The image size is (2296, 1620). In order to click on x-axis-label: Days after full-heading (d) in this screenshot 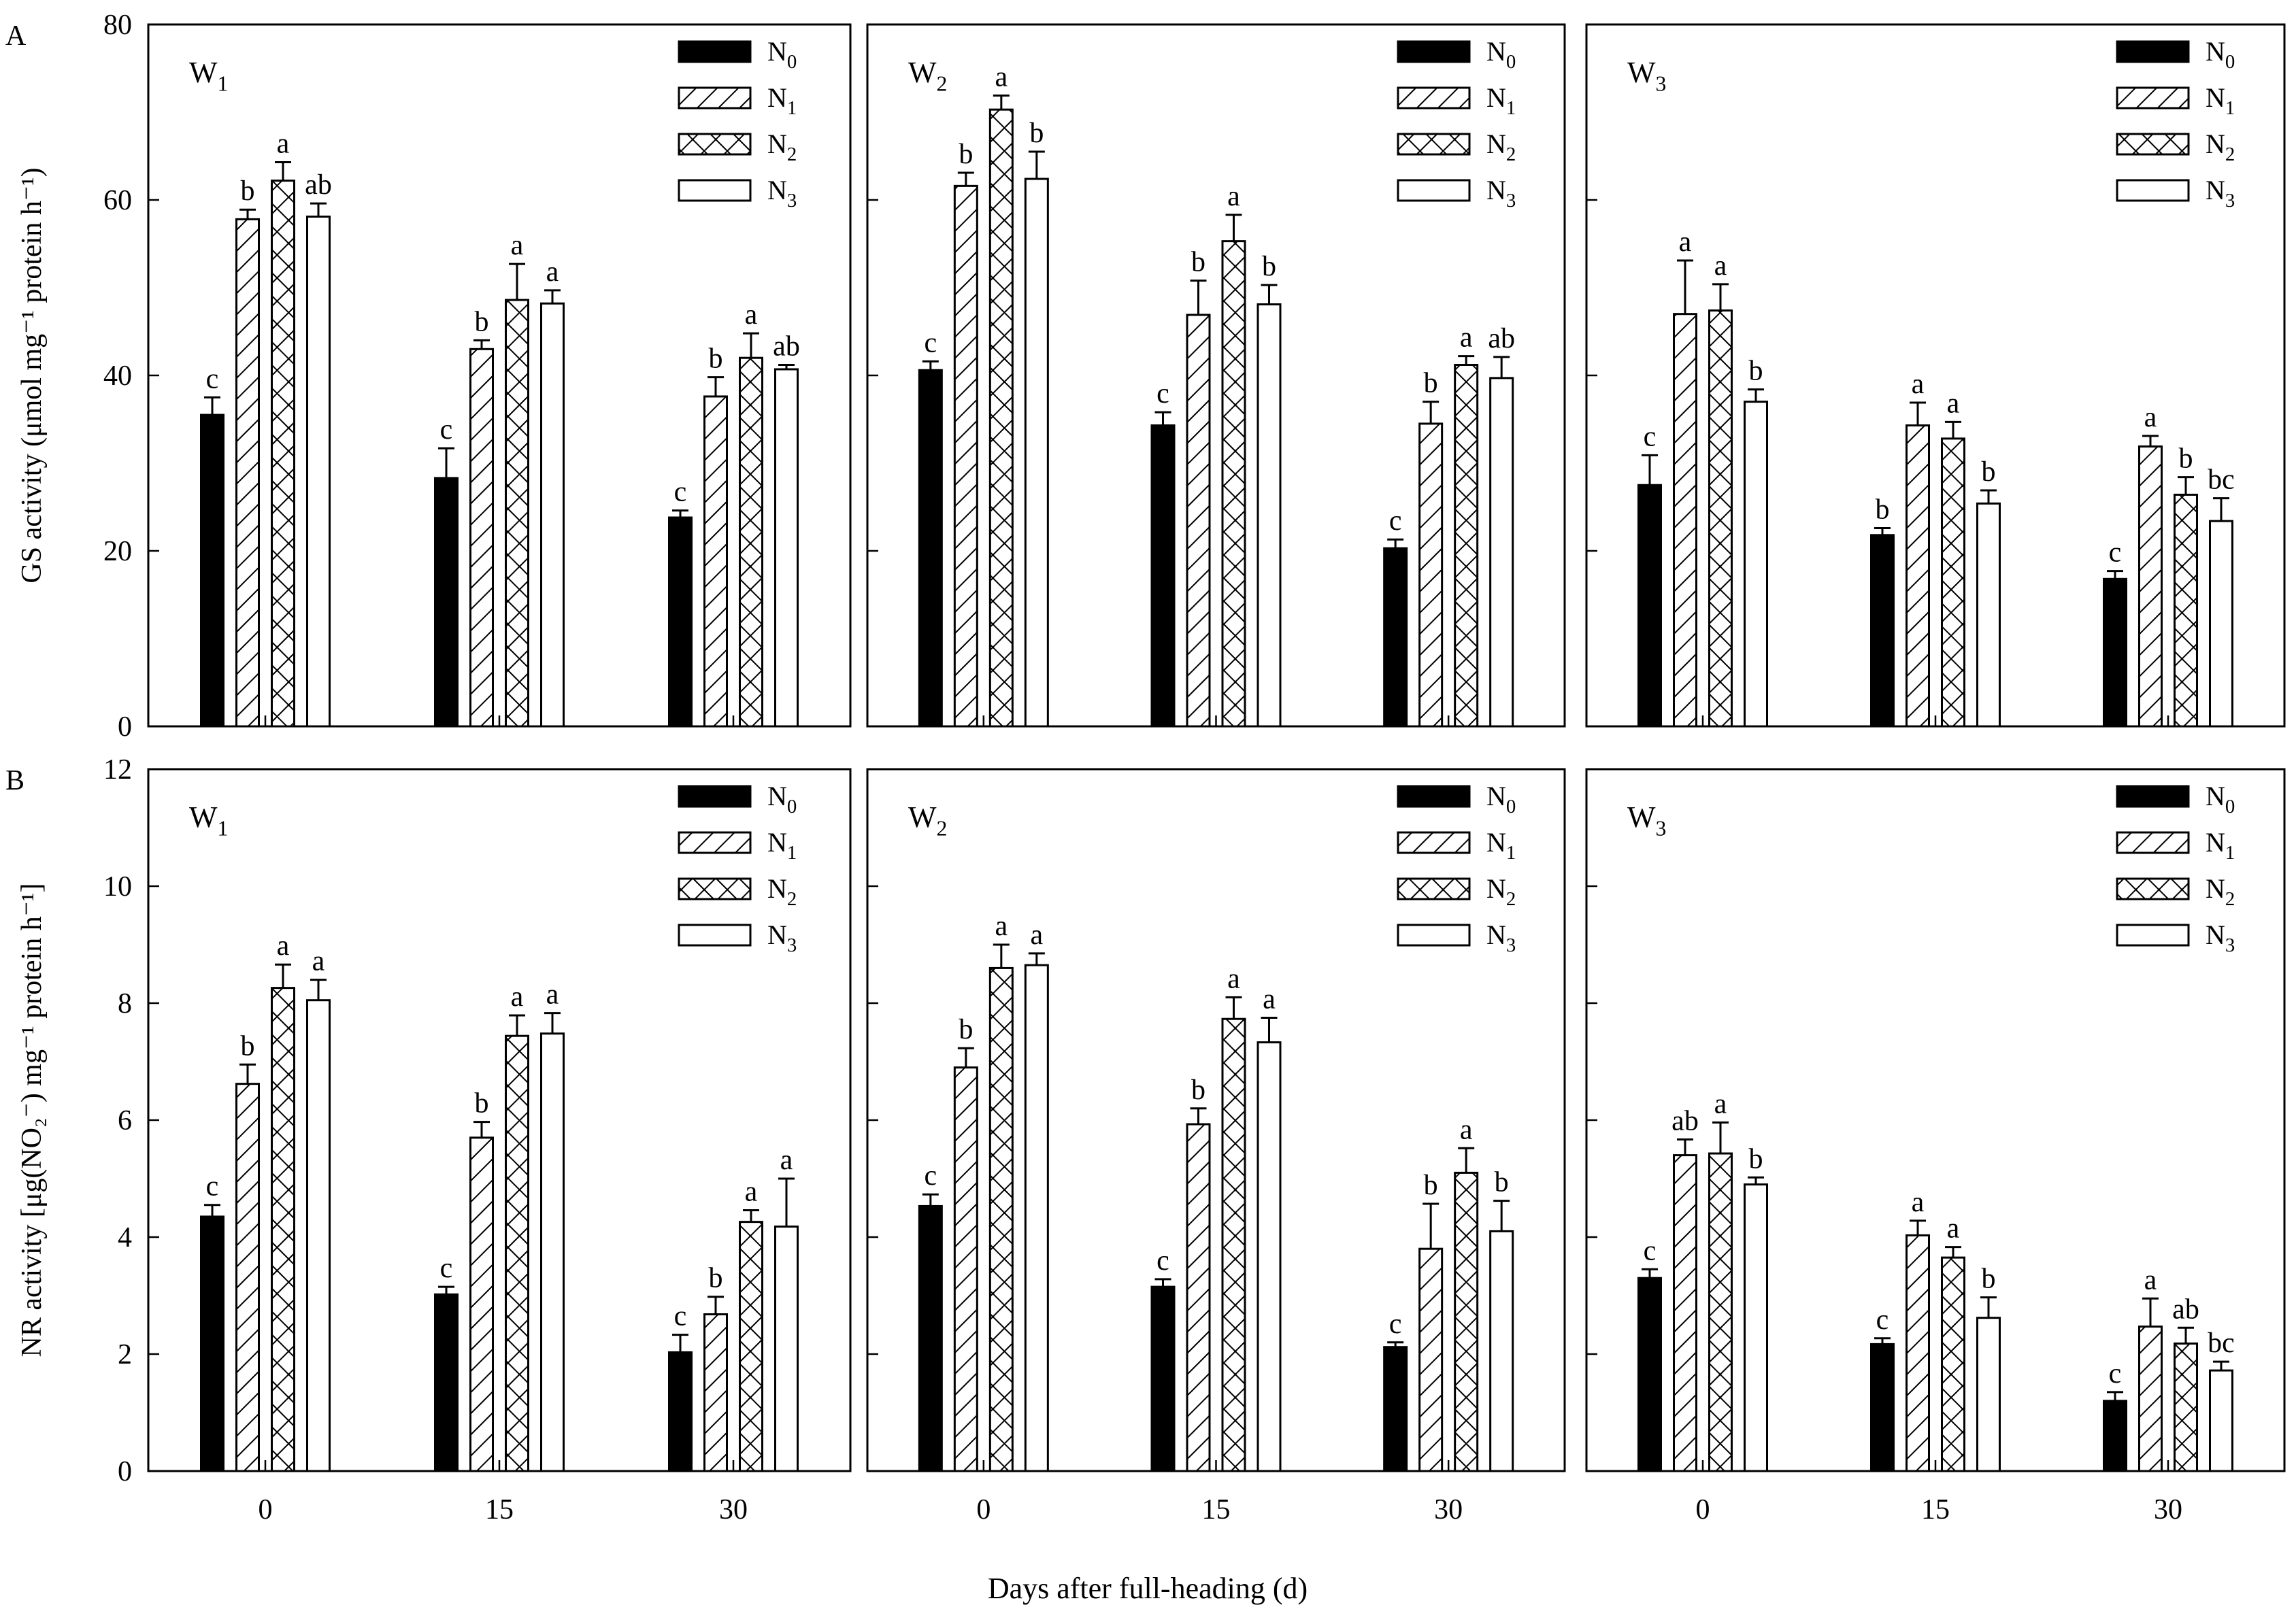, I will do `click(1148, 1588)`.